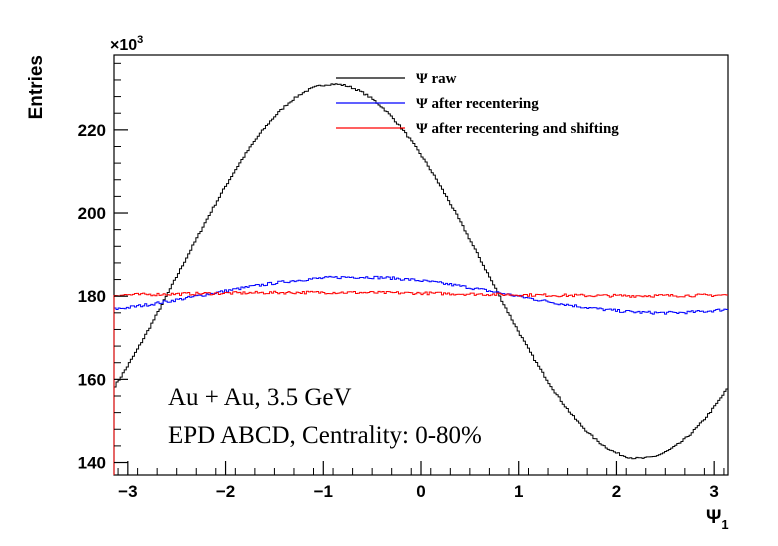 The image size is (778, 546). Describe the element at coordinates (103, 267) in the screenshot. I see `y-axis: 140 160 180 200 220` at that location.